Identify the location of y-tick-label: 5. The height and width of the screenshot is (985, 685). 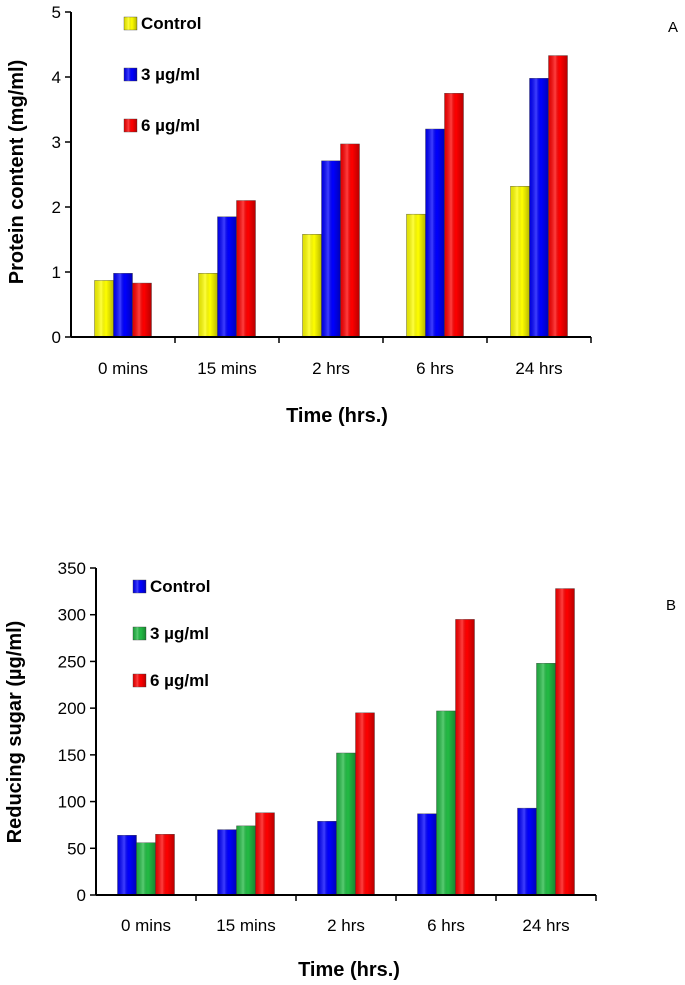
(56, 12).